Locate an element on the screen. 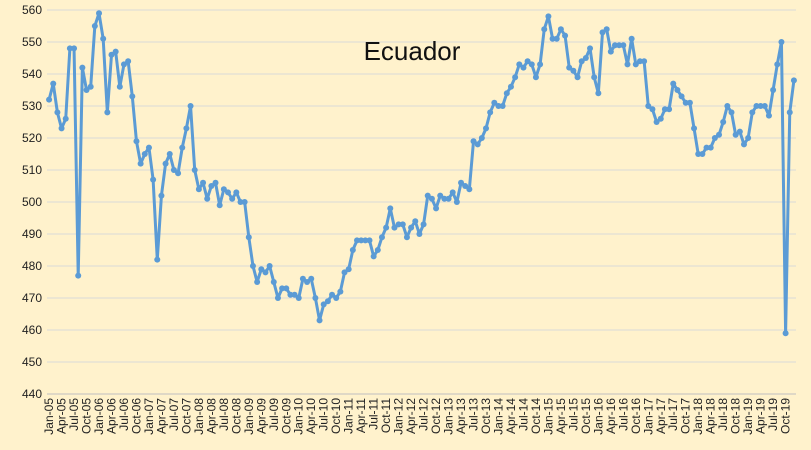  x-tick-label: Jan-19 is located at coordinates (748, 416).